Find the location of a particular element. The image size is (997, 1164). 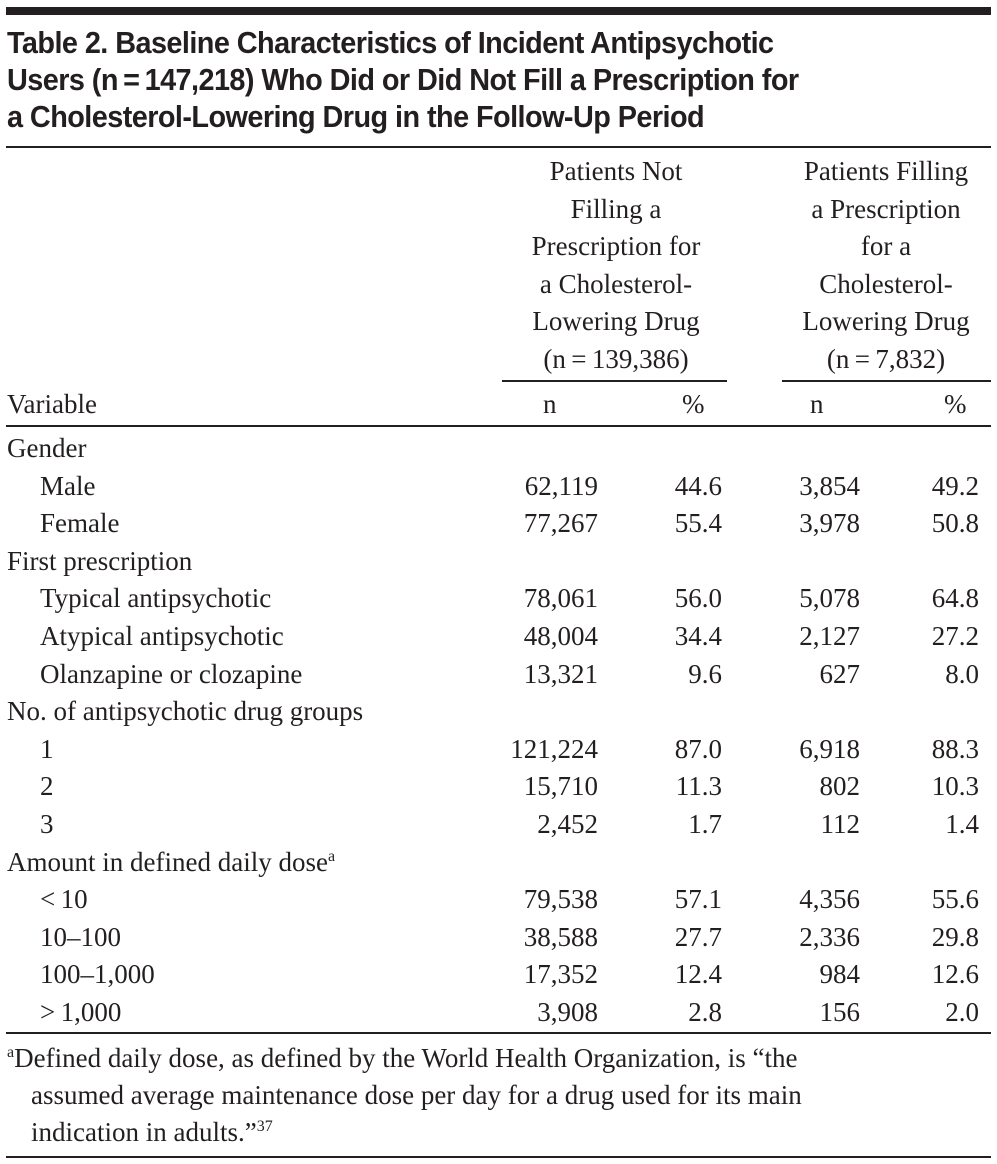

row-label: Typical antipsychotic is located at coordinates (155, 599).